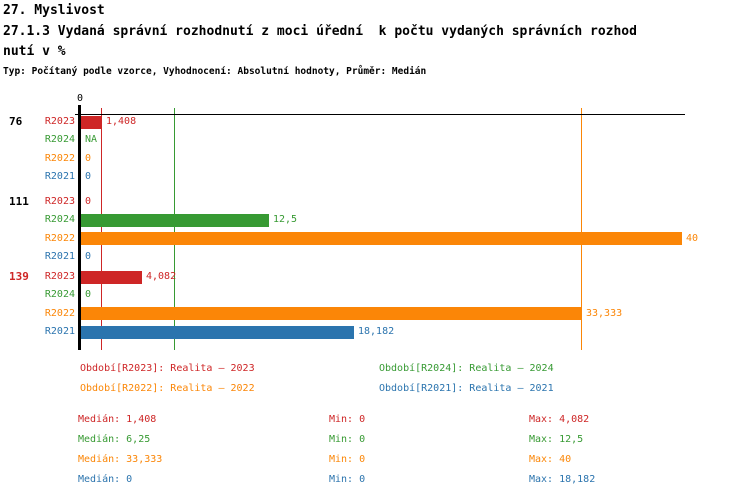 This screenshot has width=750, height=498. I want to click on value-label-r2021: 18,182, so click(376, 331).